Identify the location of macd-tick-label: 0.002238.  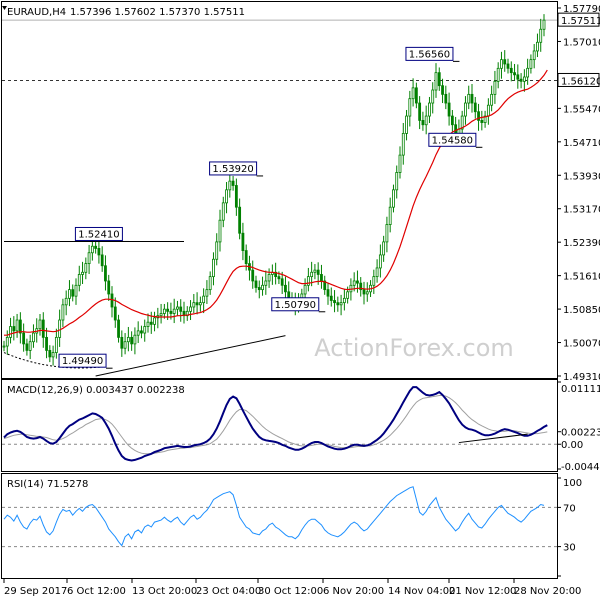
(580, 433).